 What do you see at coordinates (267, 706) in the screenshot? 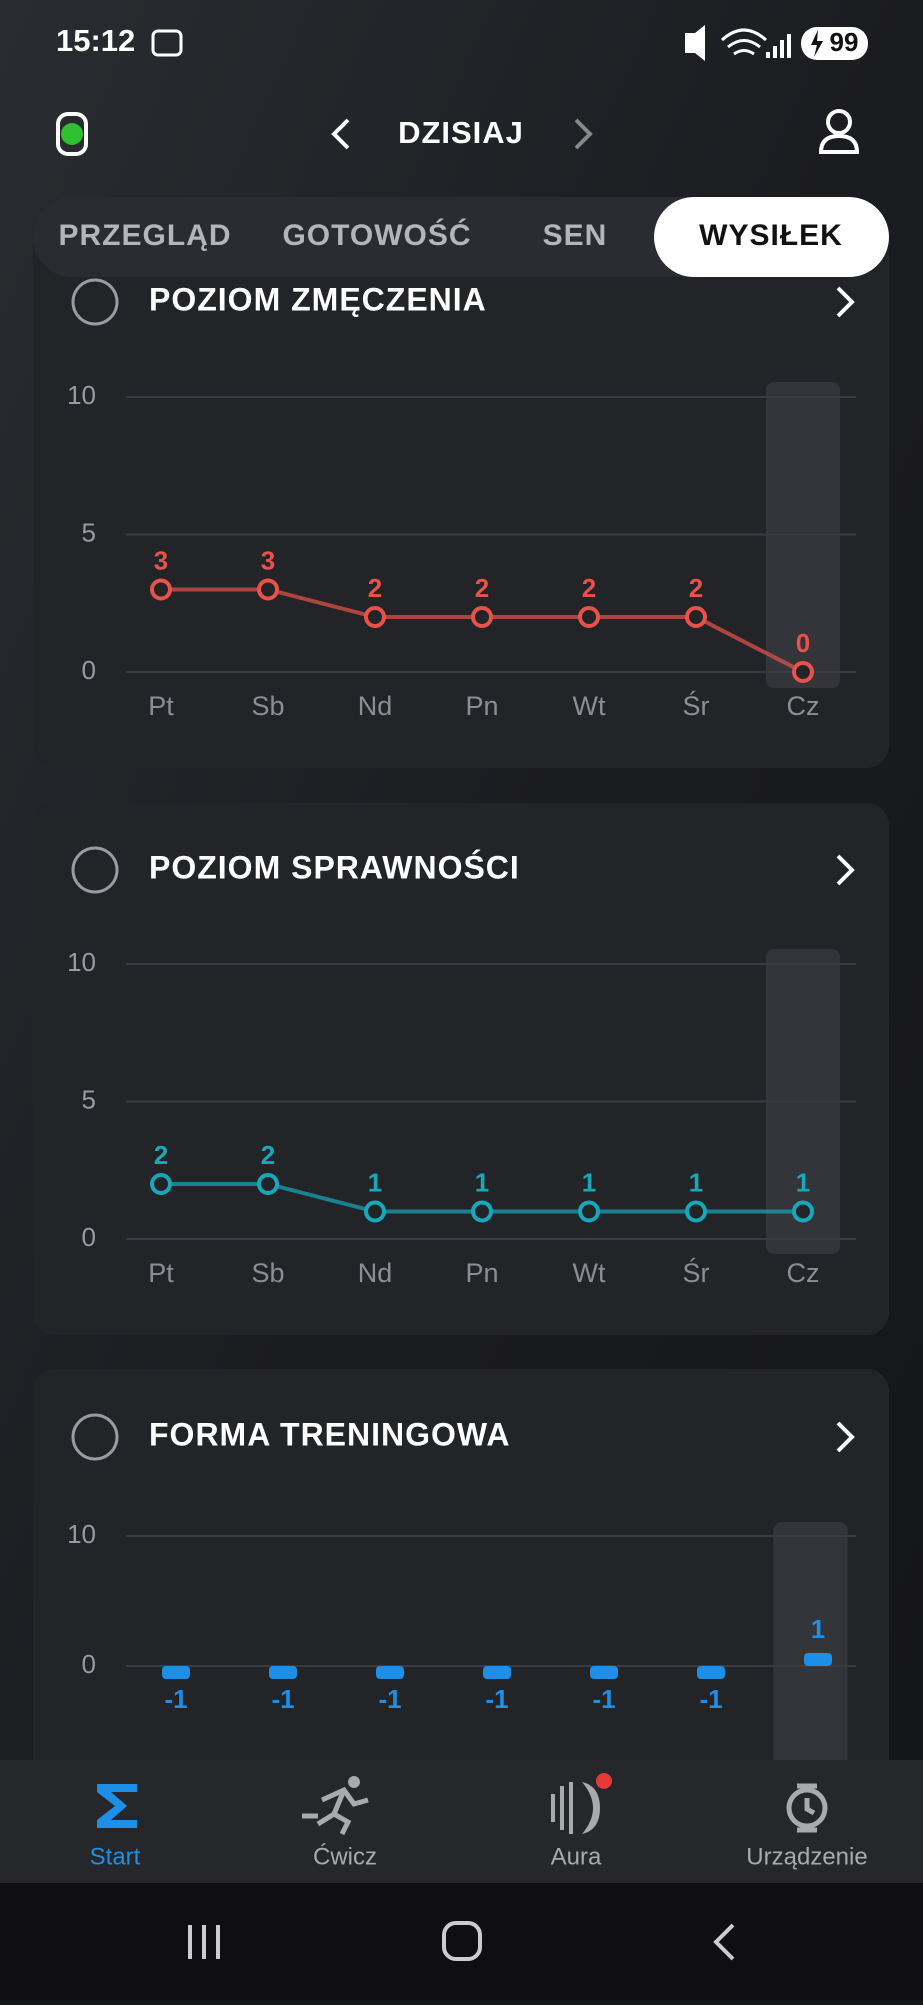
I see `x-tick-label: Sb` at bounding box center [267, 706].